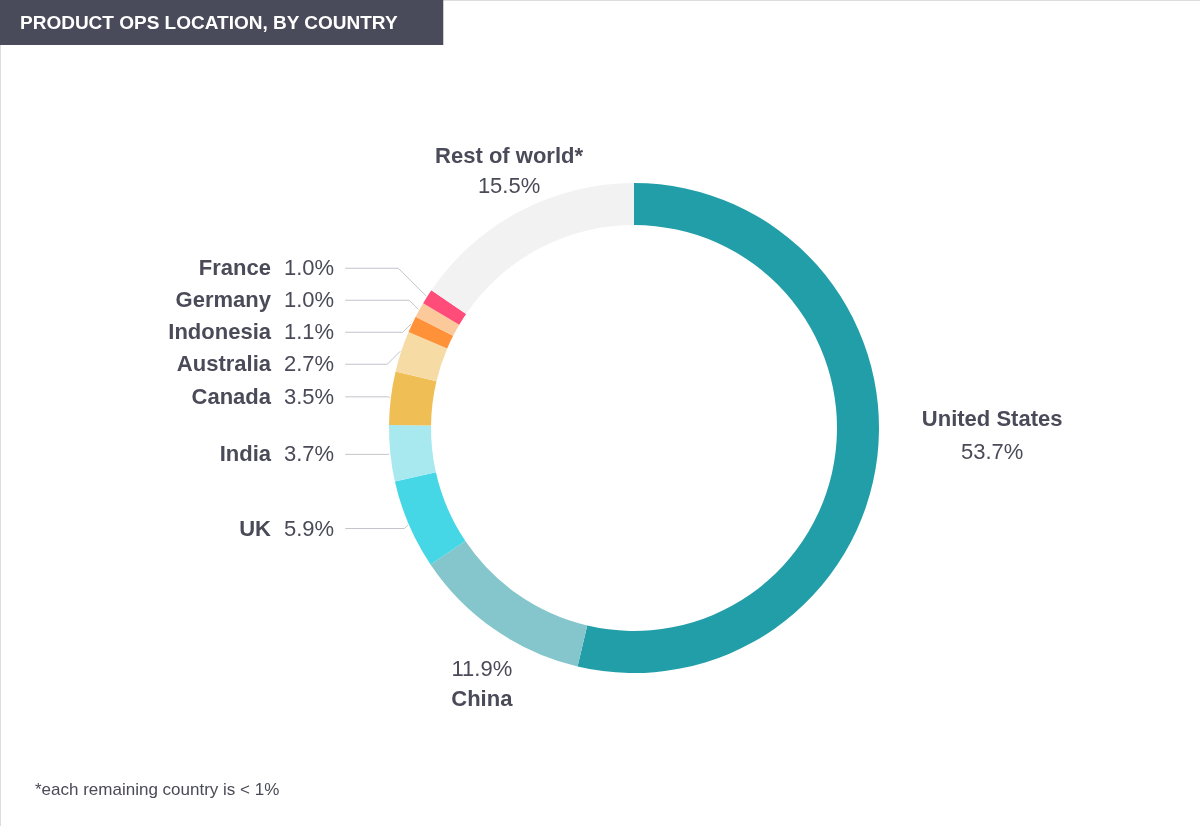 This screenshot has width=1200, height=826. I want to click on slice-label: Canada, so click(231, 396).